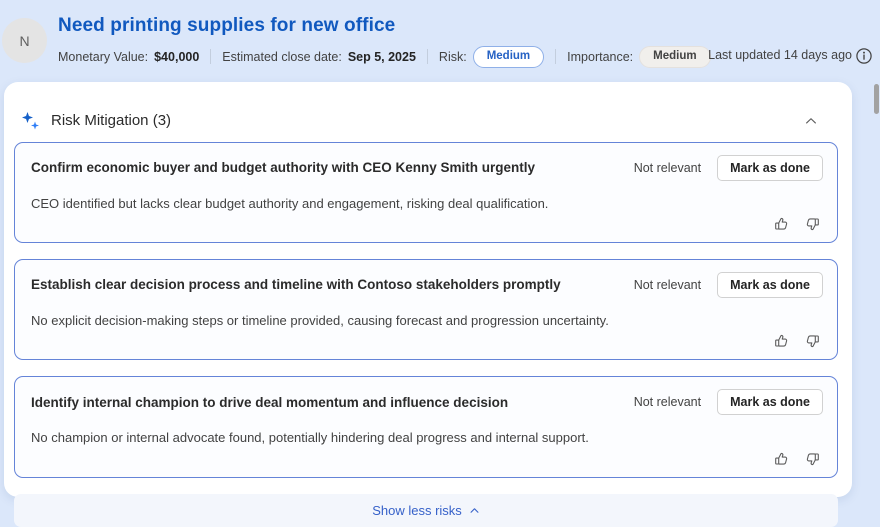 This screenshot has height=527, width=880. I want to click on close-date-value: Sep 5, 2025, so click(381, 56).